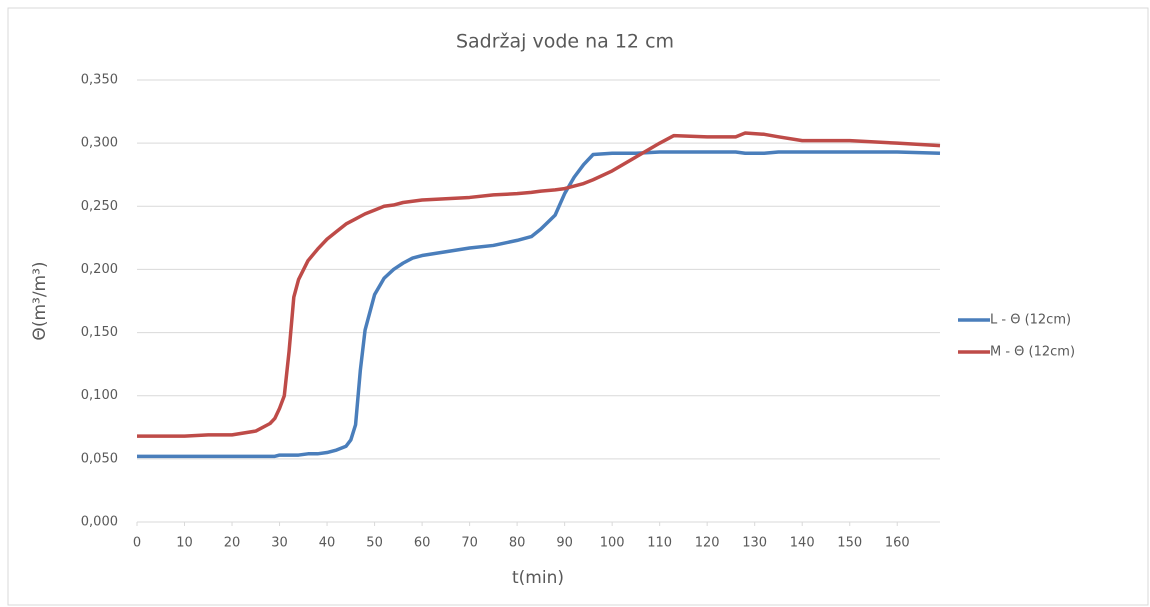 The height and width of the screenshot is (607, 1150). I want to click on x-tick-label: 140, so click(802, 543).